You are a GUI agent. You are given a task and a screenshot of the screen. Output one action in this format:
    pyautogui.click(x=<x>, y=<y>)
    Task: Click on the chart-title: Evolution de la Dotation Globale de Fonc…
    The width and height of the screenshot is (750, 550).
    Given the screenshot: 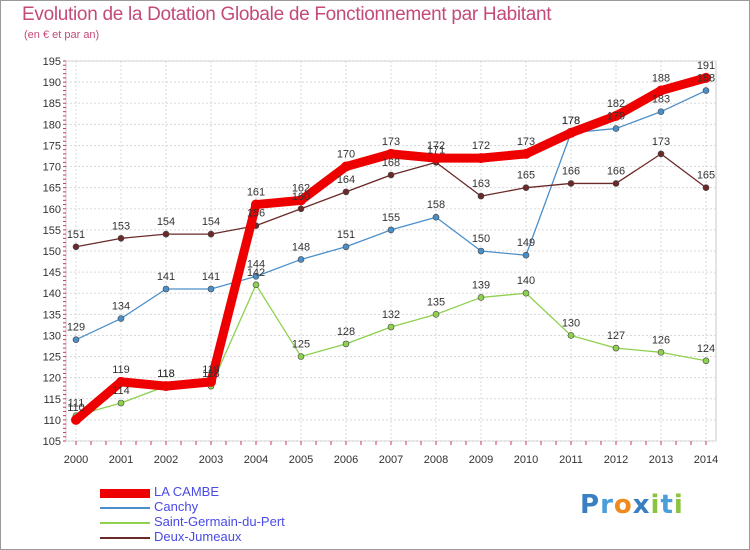 What is the action you would take?
    pyautogui.click(x=287, y=14)
    